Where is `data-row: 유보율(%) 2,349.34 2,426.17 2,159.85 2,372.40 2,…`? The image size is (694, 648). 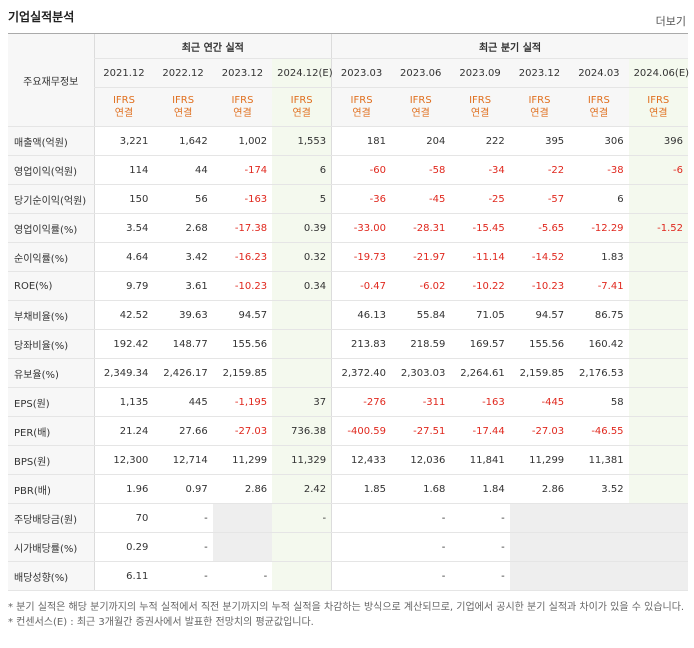 data-row: 유보율(%) 2,349.34 2,426.17 2,159.85 2,372.40 2,… is located at coordinates (348, 373).